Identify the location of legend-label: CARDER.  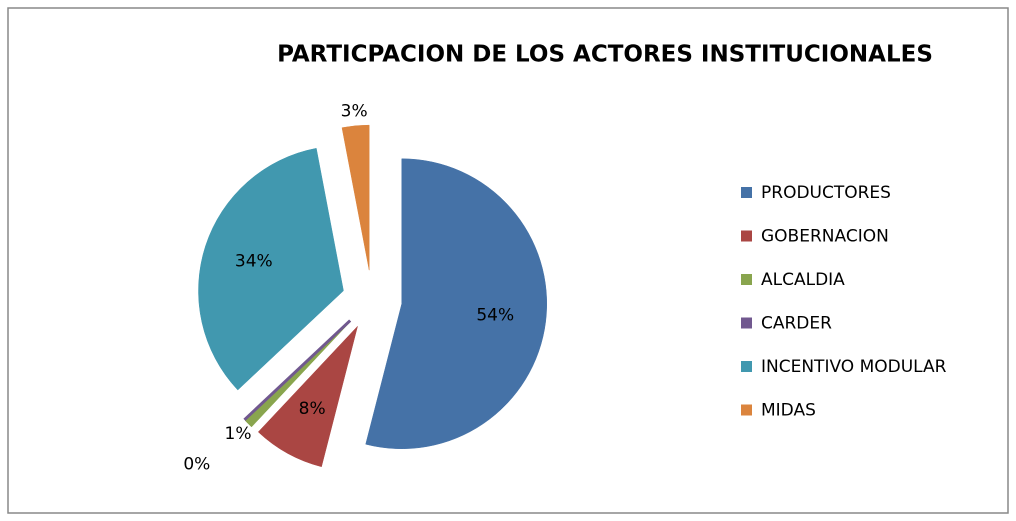
(796, 324).